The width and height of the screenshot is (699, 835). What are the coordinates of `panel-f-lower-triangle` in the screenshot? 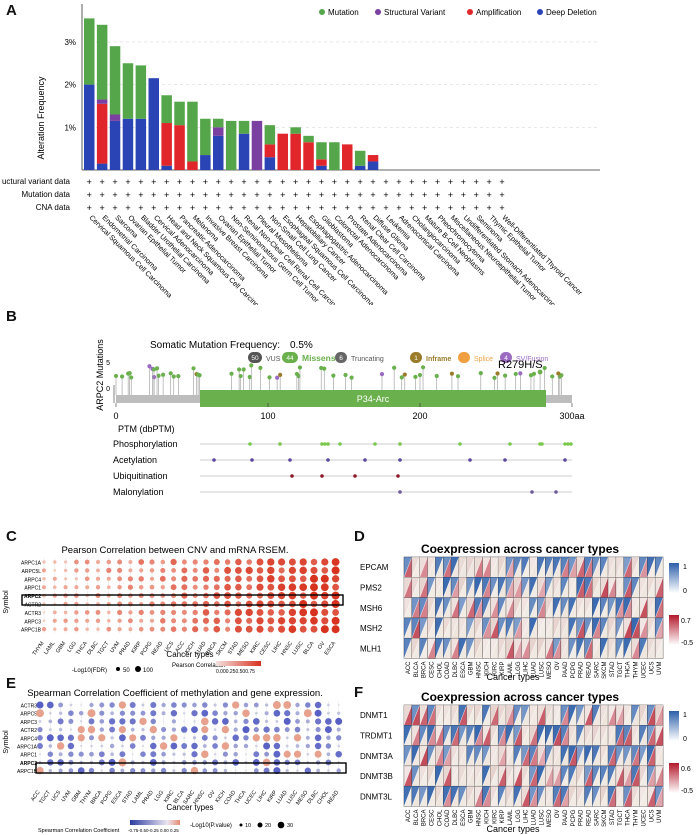 It's located at (643, 735).